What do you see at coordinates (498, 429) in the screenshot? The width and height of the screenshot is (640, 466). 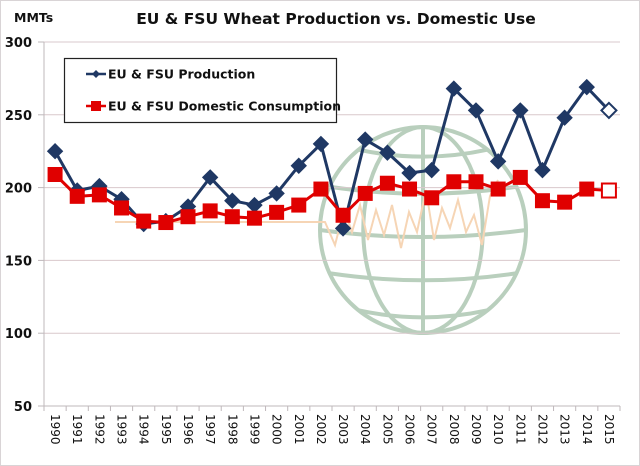 I see `x-tick-label: 2010` at bounding box center [498, 429].